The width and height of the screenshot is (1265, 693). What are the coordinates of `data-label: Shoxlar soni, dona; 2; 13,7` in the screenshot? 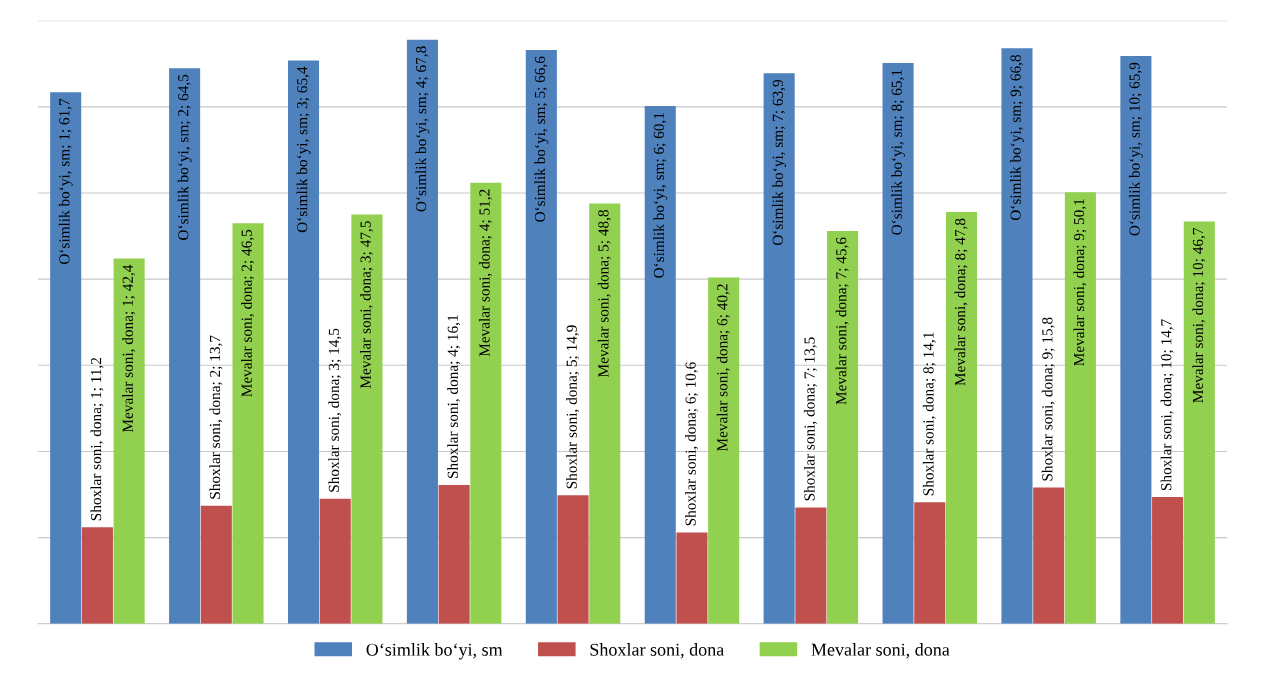 It's located at (216, 417).